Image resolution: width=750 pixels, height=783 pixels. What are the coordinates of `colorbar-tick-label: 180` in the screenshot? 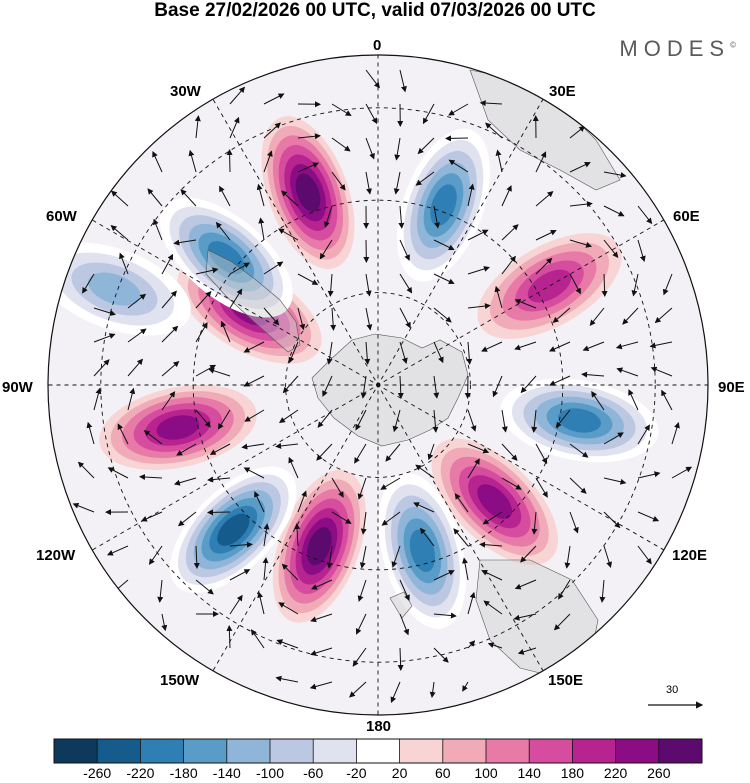 It's located at (572, 773).